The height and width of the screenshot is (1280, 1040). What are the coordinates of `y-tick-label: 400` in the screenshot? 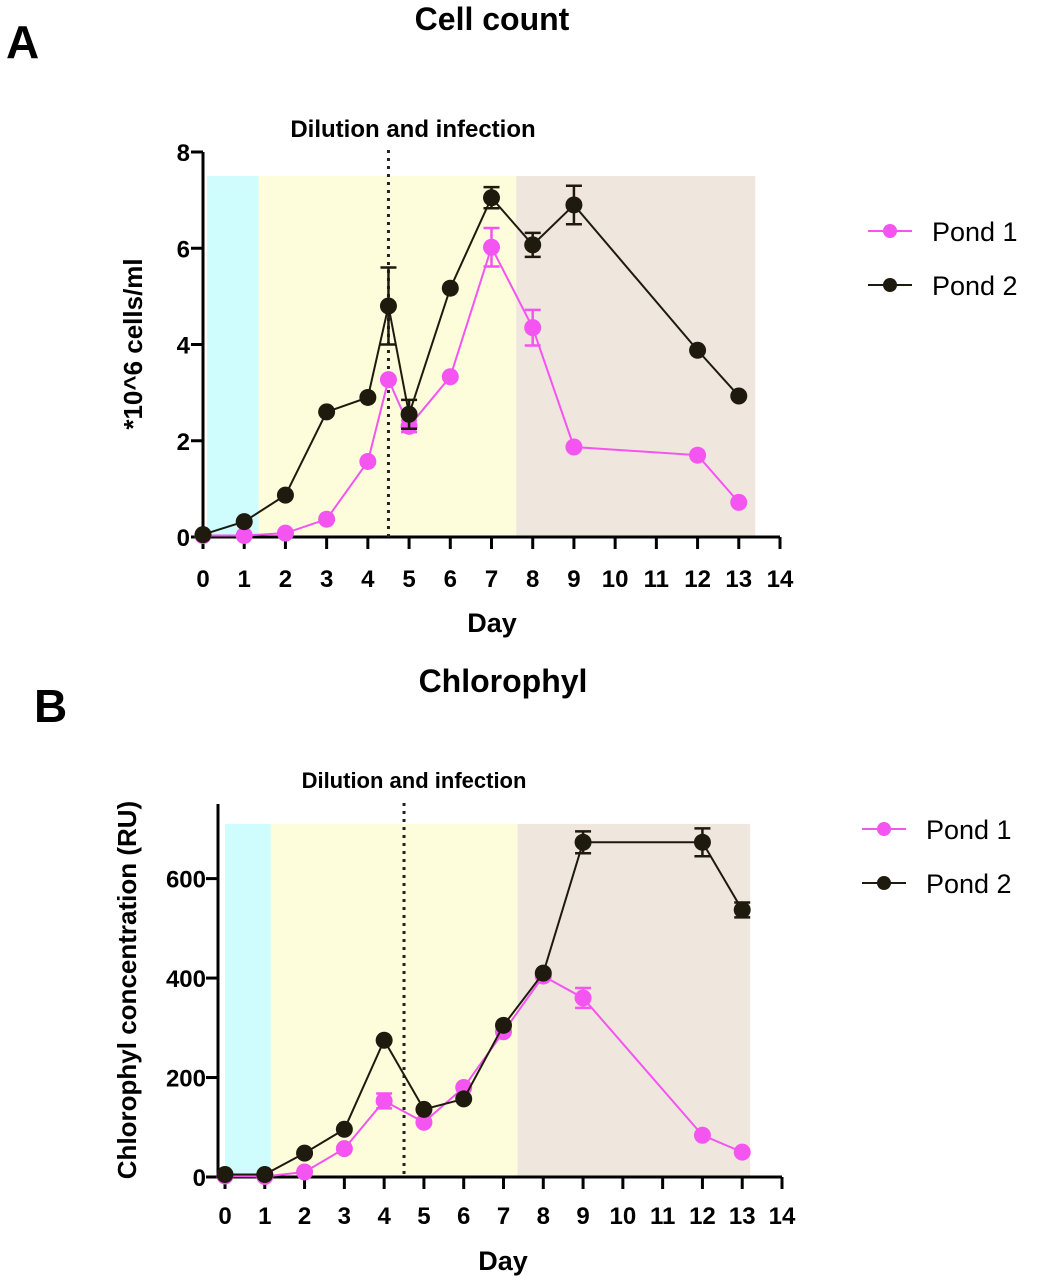 It's located at (186, 979).